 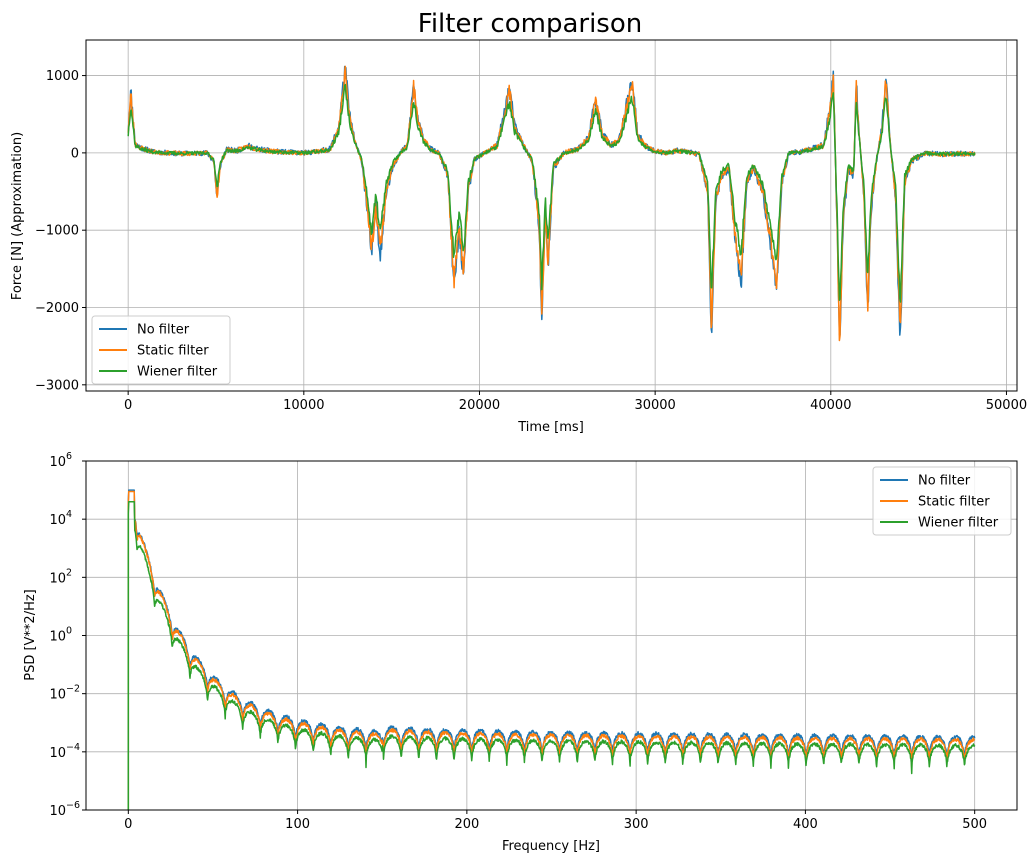 What do you see at coordinates (555, 821) in the screenshot?
I see `chart2-x-ticks: 0 100 200 300 400 500` at bounding box center [555, 821].